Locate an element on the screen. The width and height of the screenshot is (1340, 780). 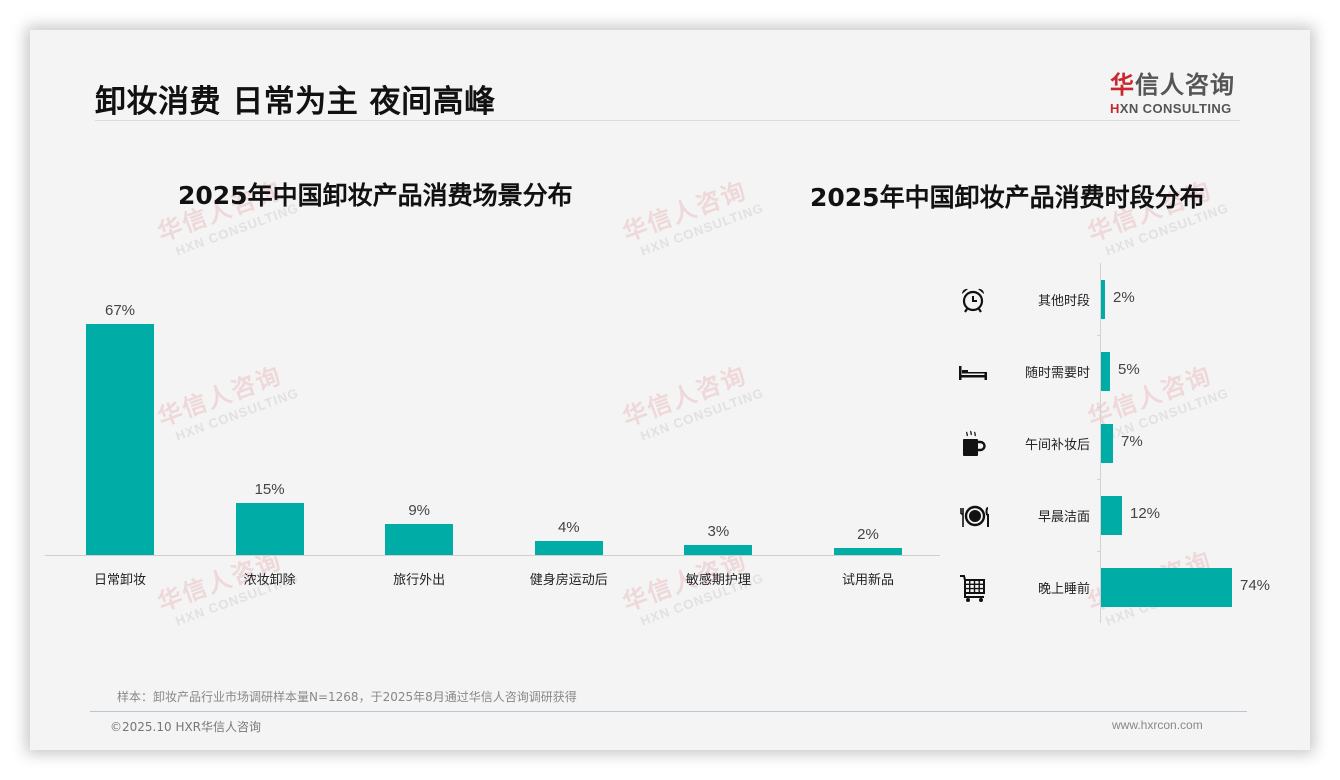
plate-fork-knife-icon is located at coordinates (973, 516).